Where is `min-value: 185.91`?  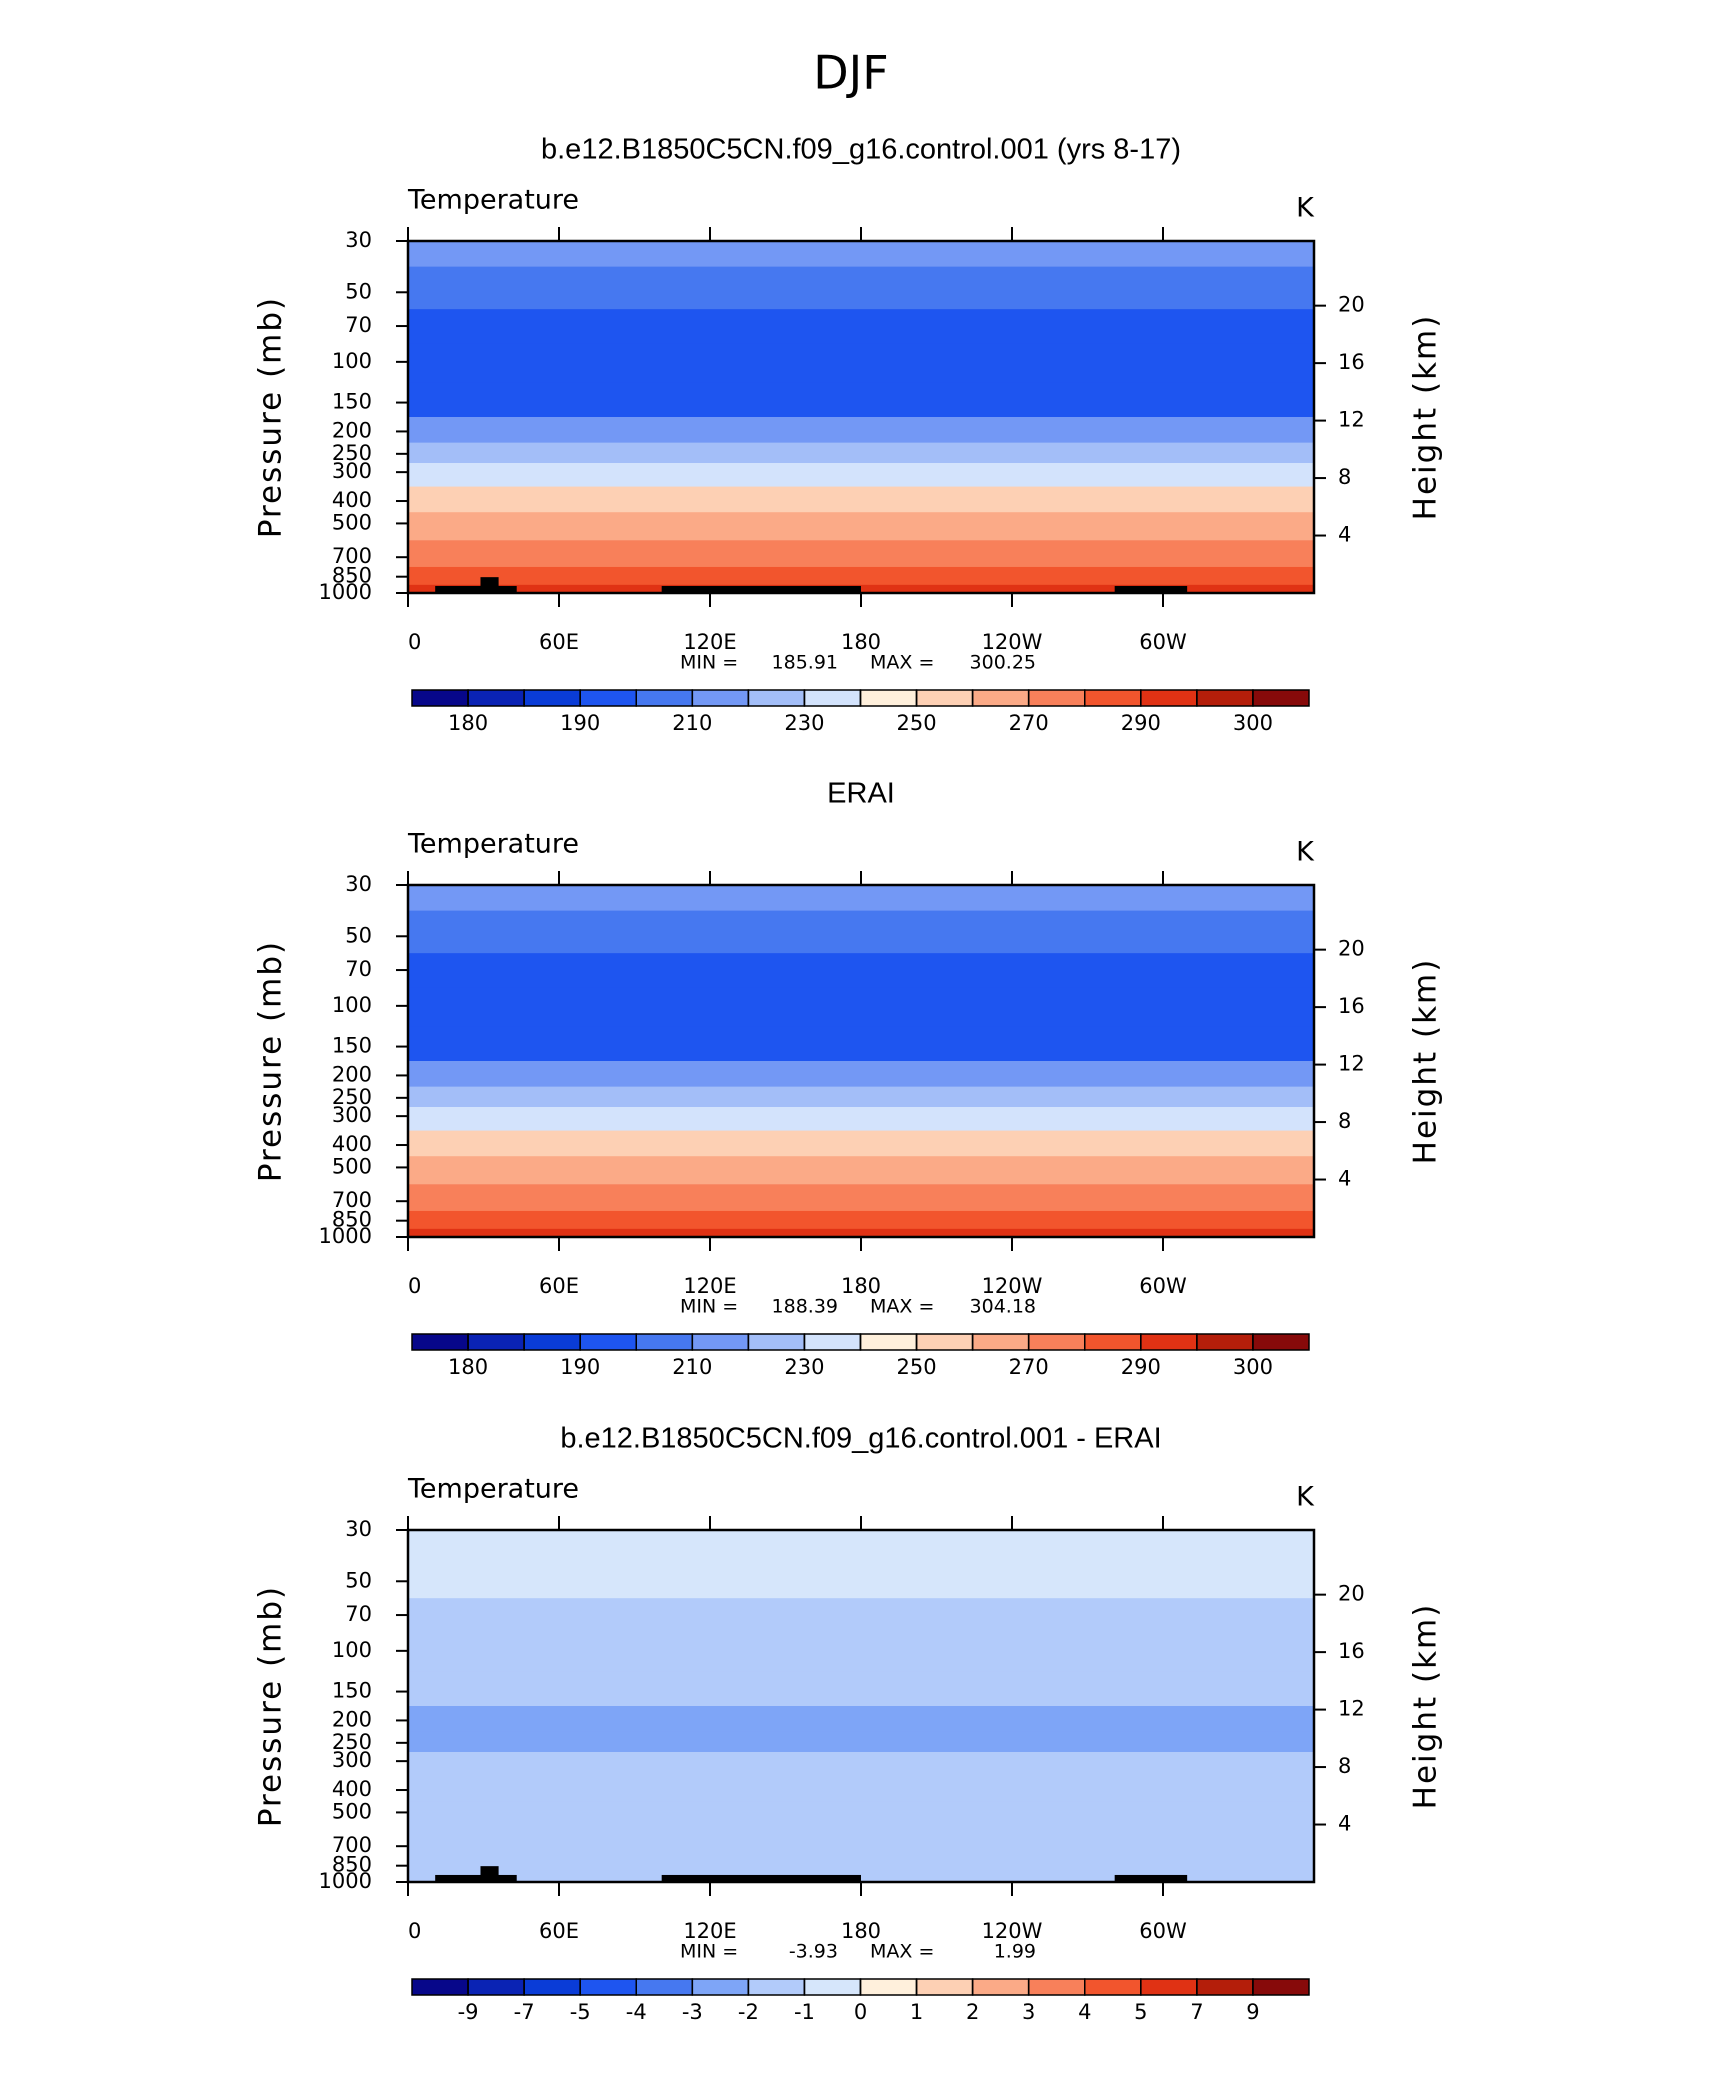
min-value: 185.91 is located at coordinates (805, 663).